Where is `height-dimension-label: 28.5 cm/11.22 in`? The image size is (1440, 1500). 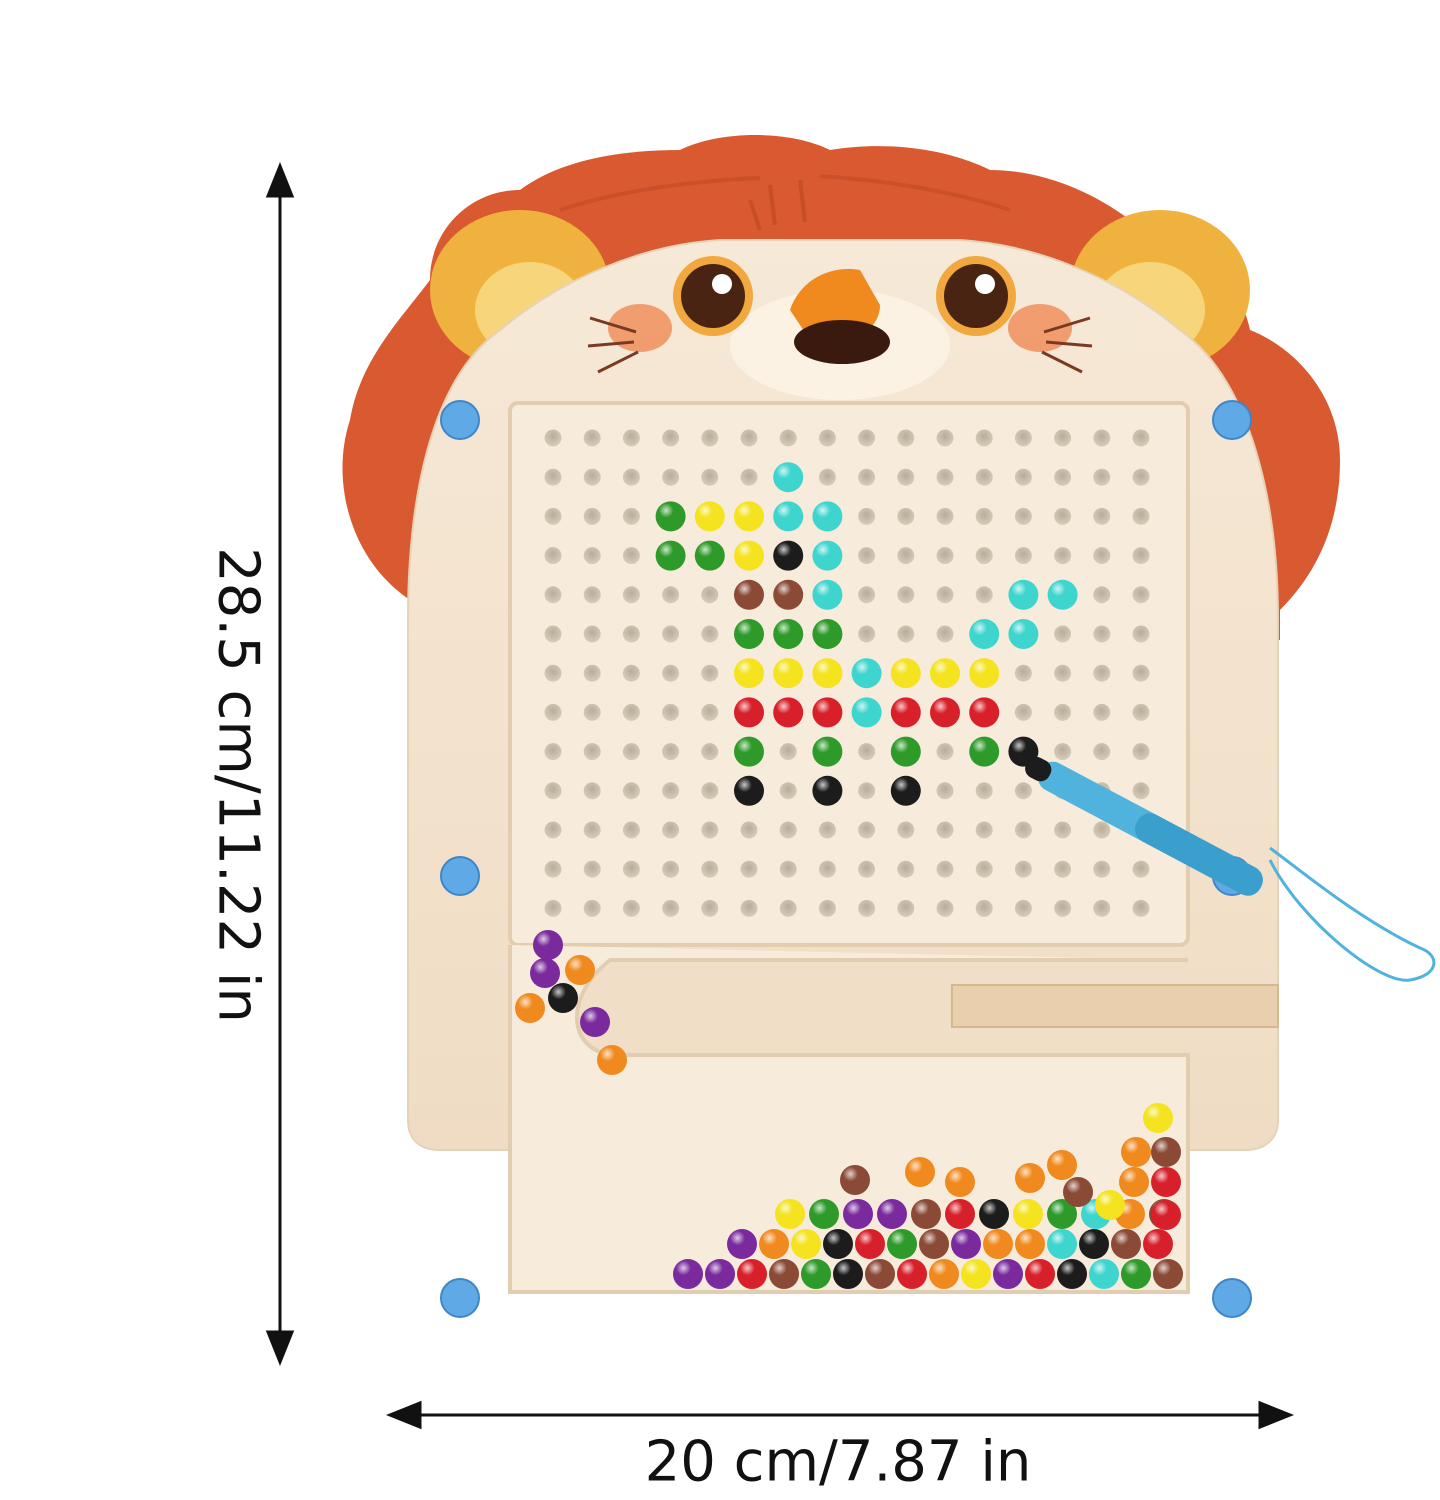
height-dimension-label: 28.5 cm/11.22 in is located at coordinates (238, 785).